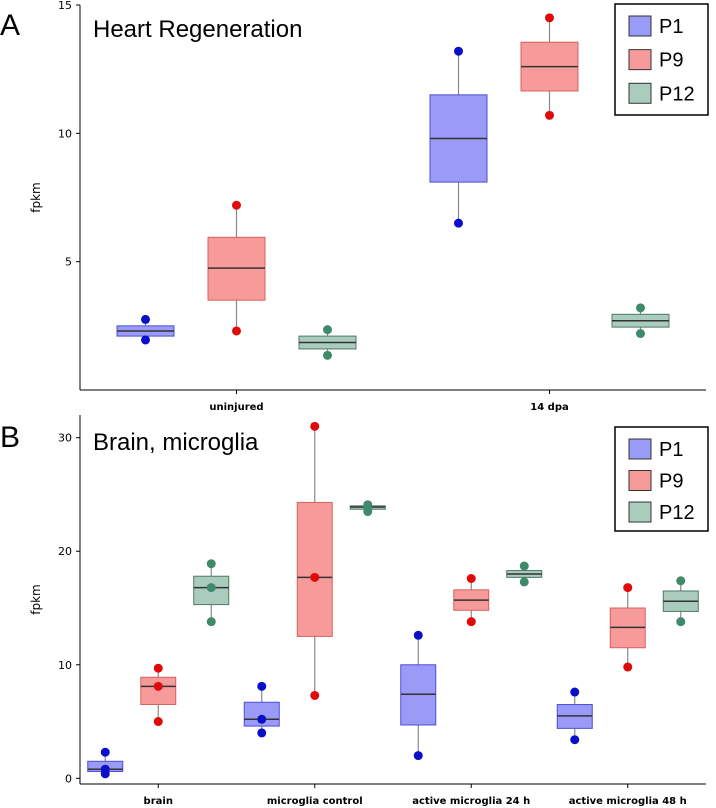  I want to click on y-tick-label: 0, so click(68, 778).